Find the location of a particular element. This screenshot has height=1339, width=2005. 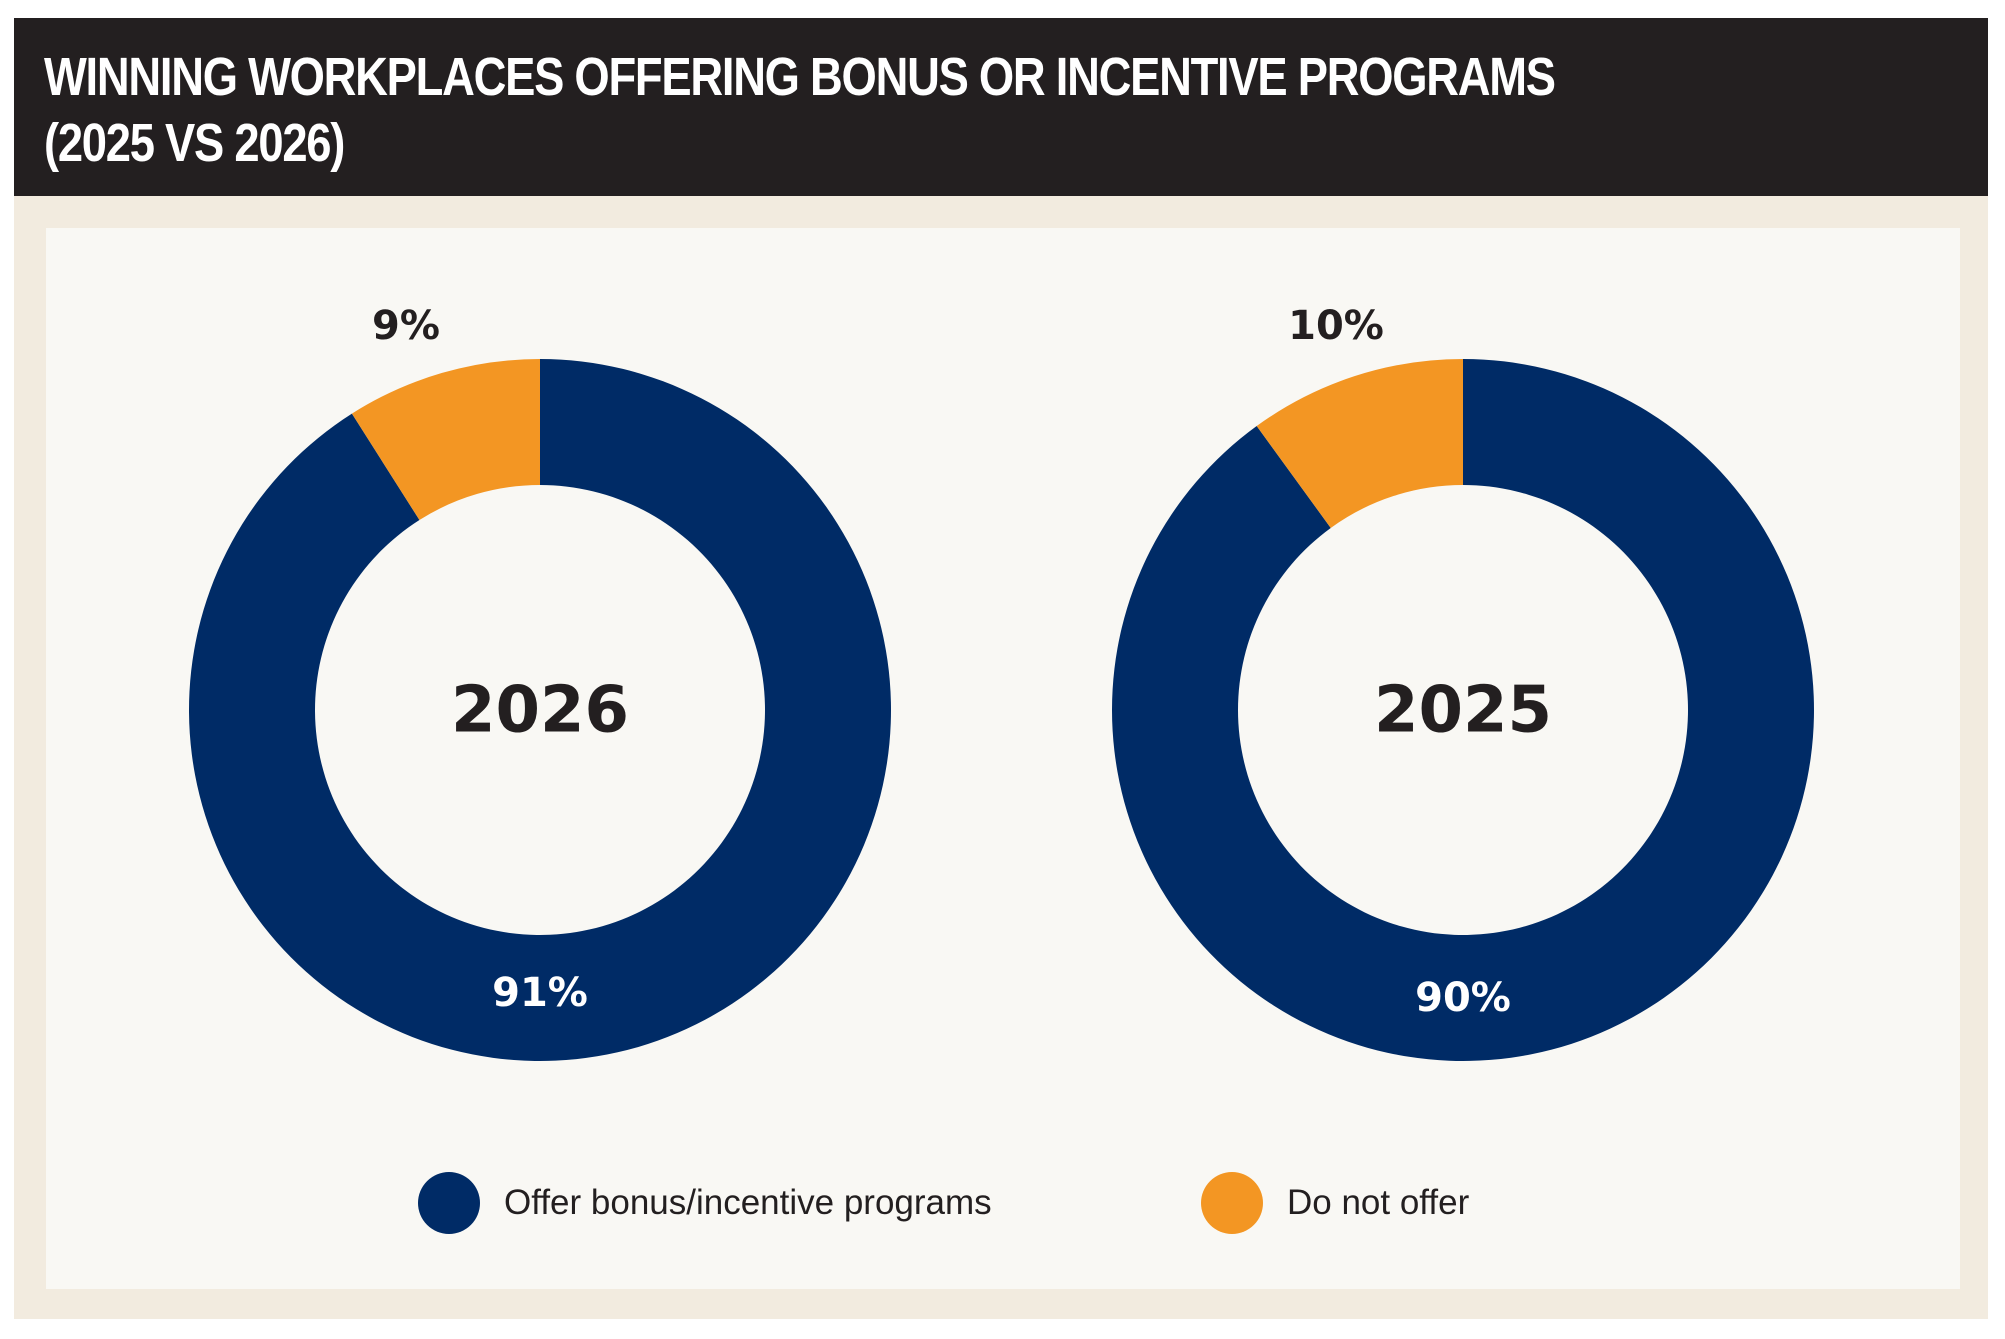

center-label: 2026 is located at coordinates (540, 711).